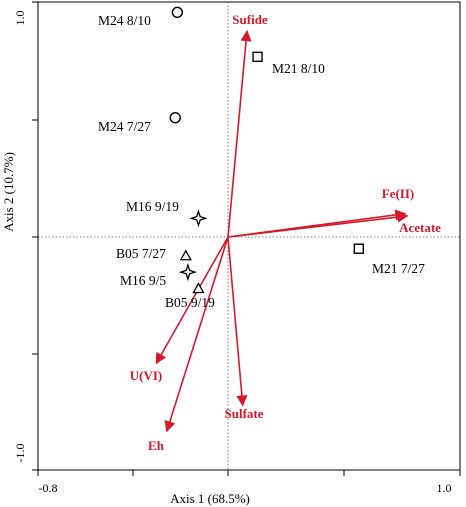 The width and height of the screenshot is (466, 507). Describe the element at coordinates (398, 268) in the screenshot. I see `site-label-m21-7-27: M21 7/27` at that location.